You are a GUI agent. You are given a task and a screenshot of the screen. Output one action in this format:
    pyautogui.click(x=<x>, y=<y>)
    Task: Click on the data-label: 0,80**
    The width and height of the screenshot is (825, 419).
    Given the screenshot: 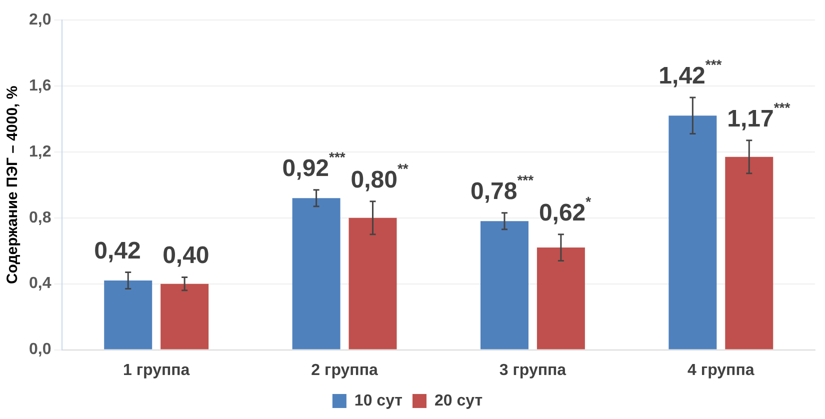 What is the action you would take?
    pyautogui.click(x=379, y=177)
    